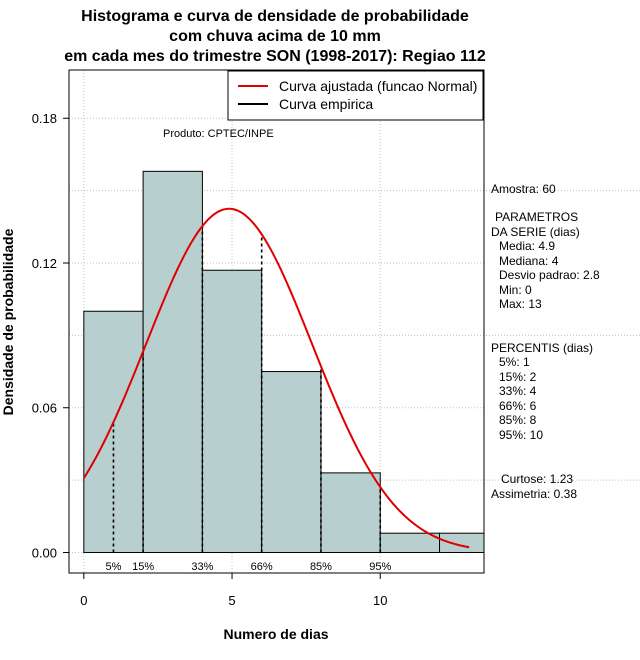 The height and width of the screenshot is (660, 640). I want to click on percentiles-heading: PERCENTIS (dias), so click(542, 348).